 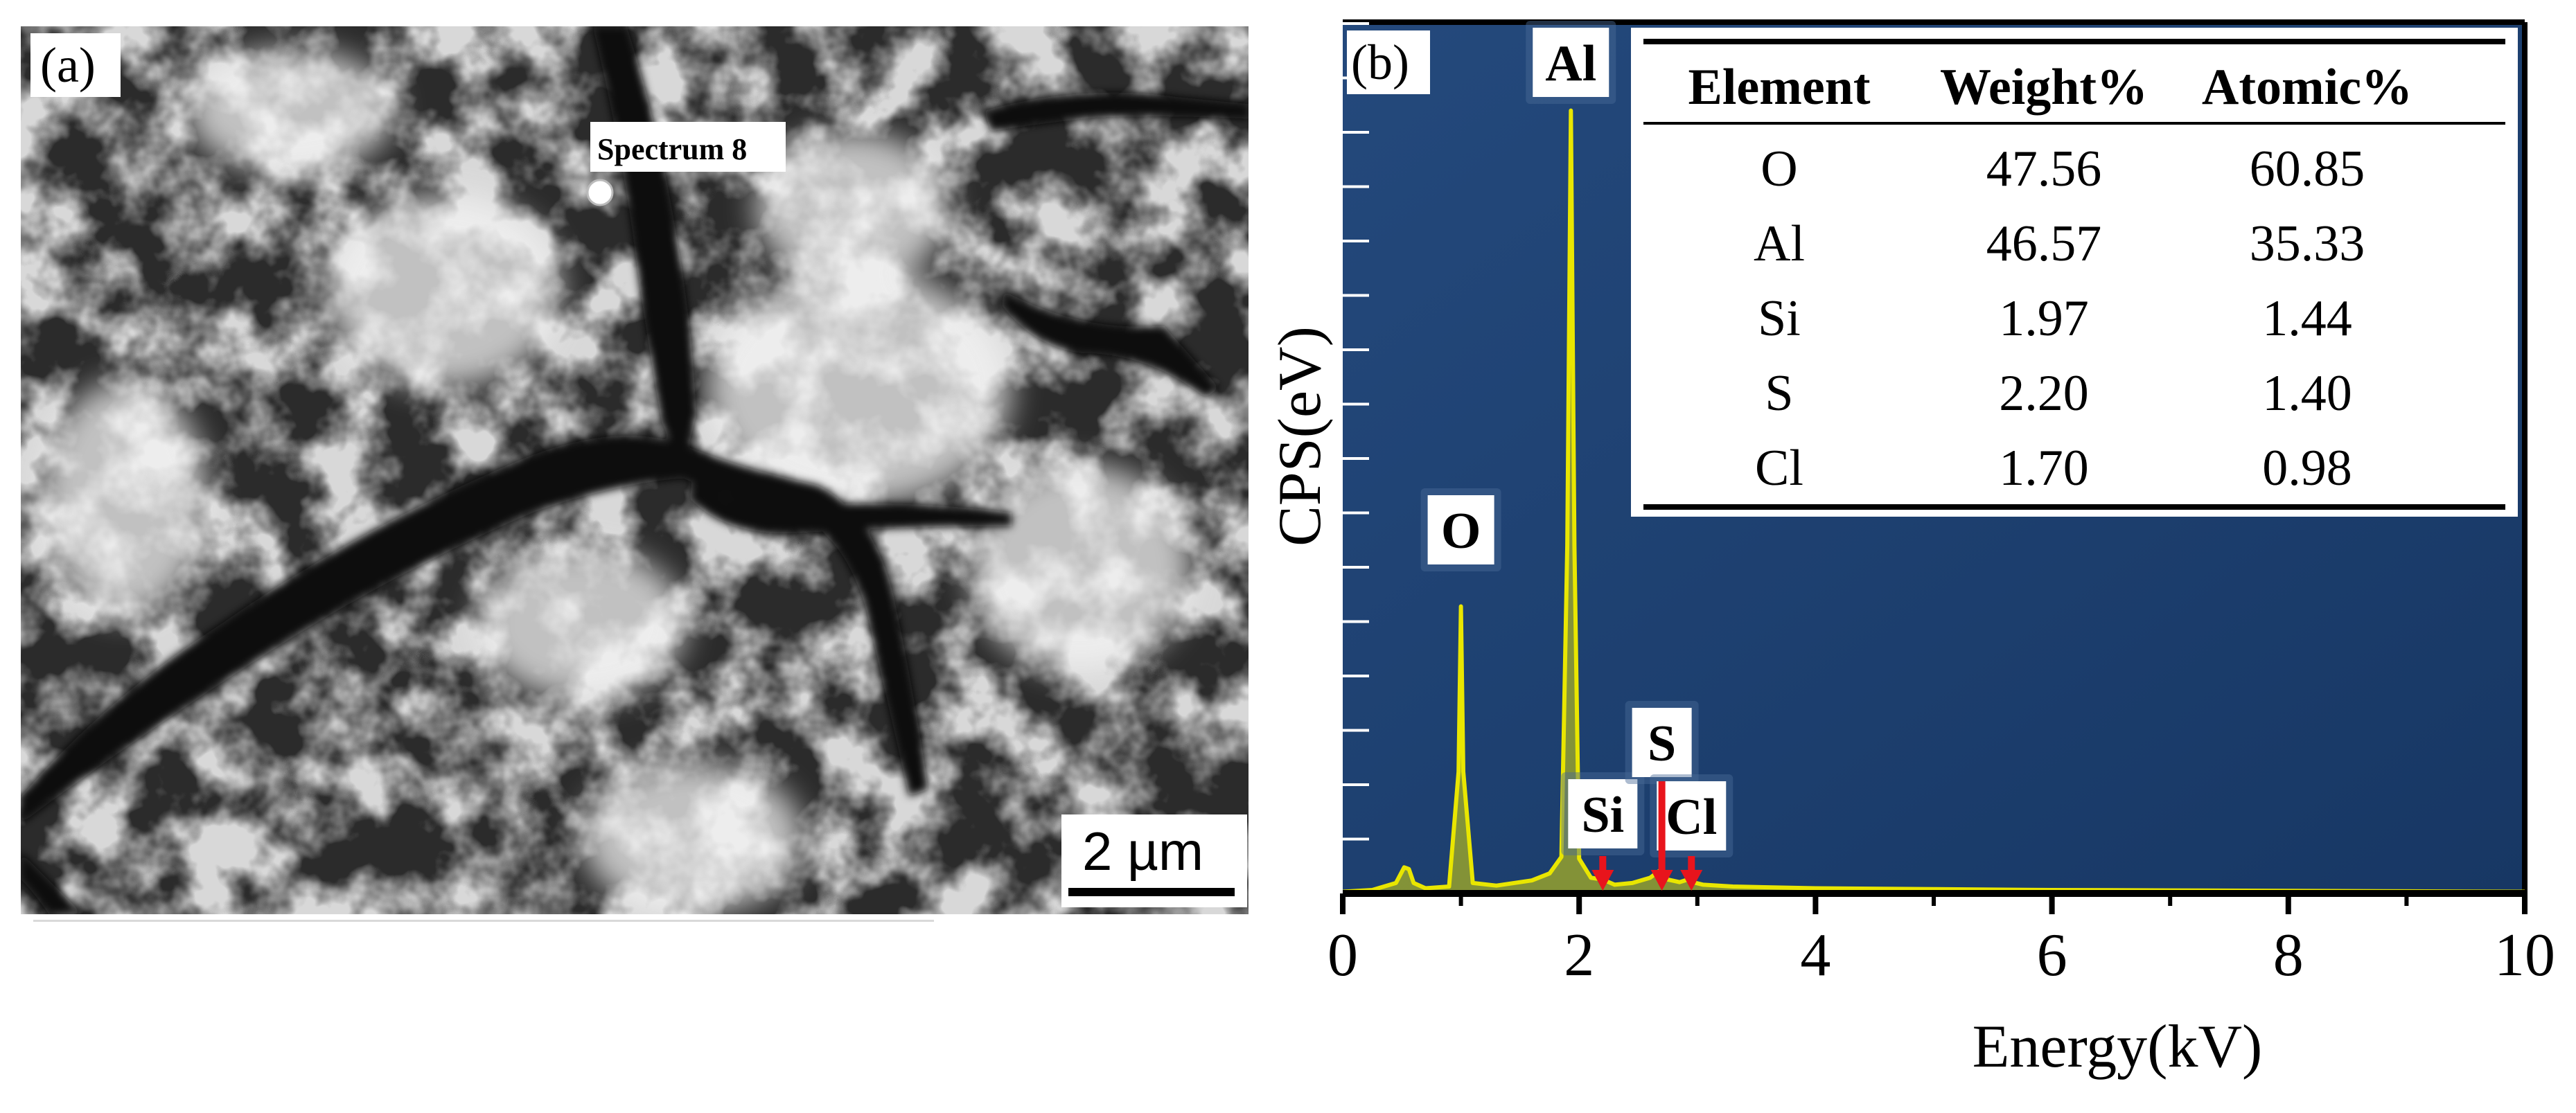 I want to click on image-bottom-line, so click(x=483, y=921).